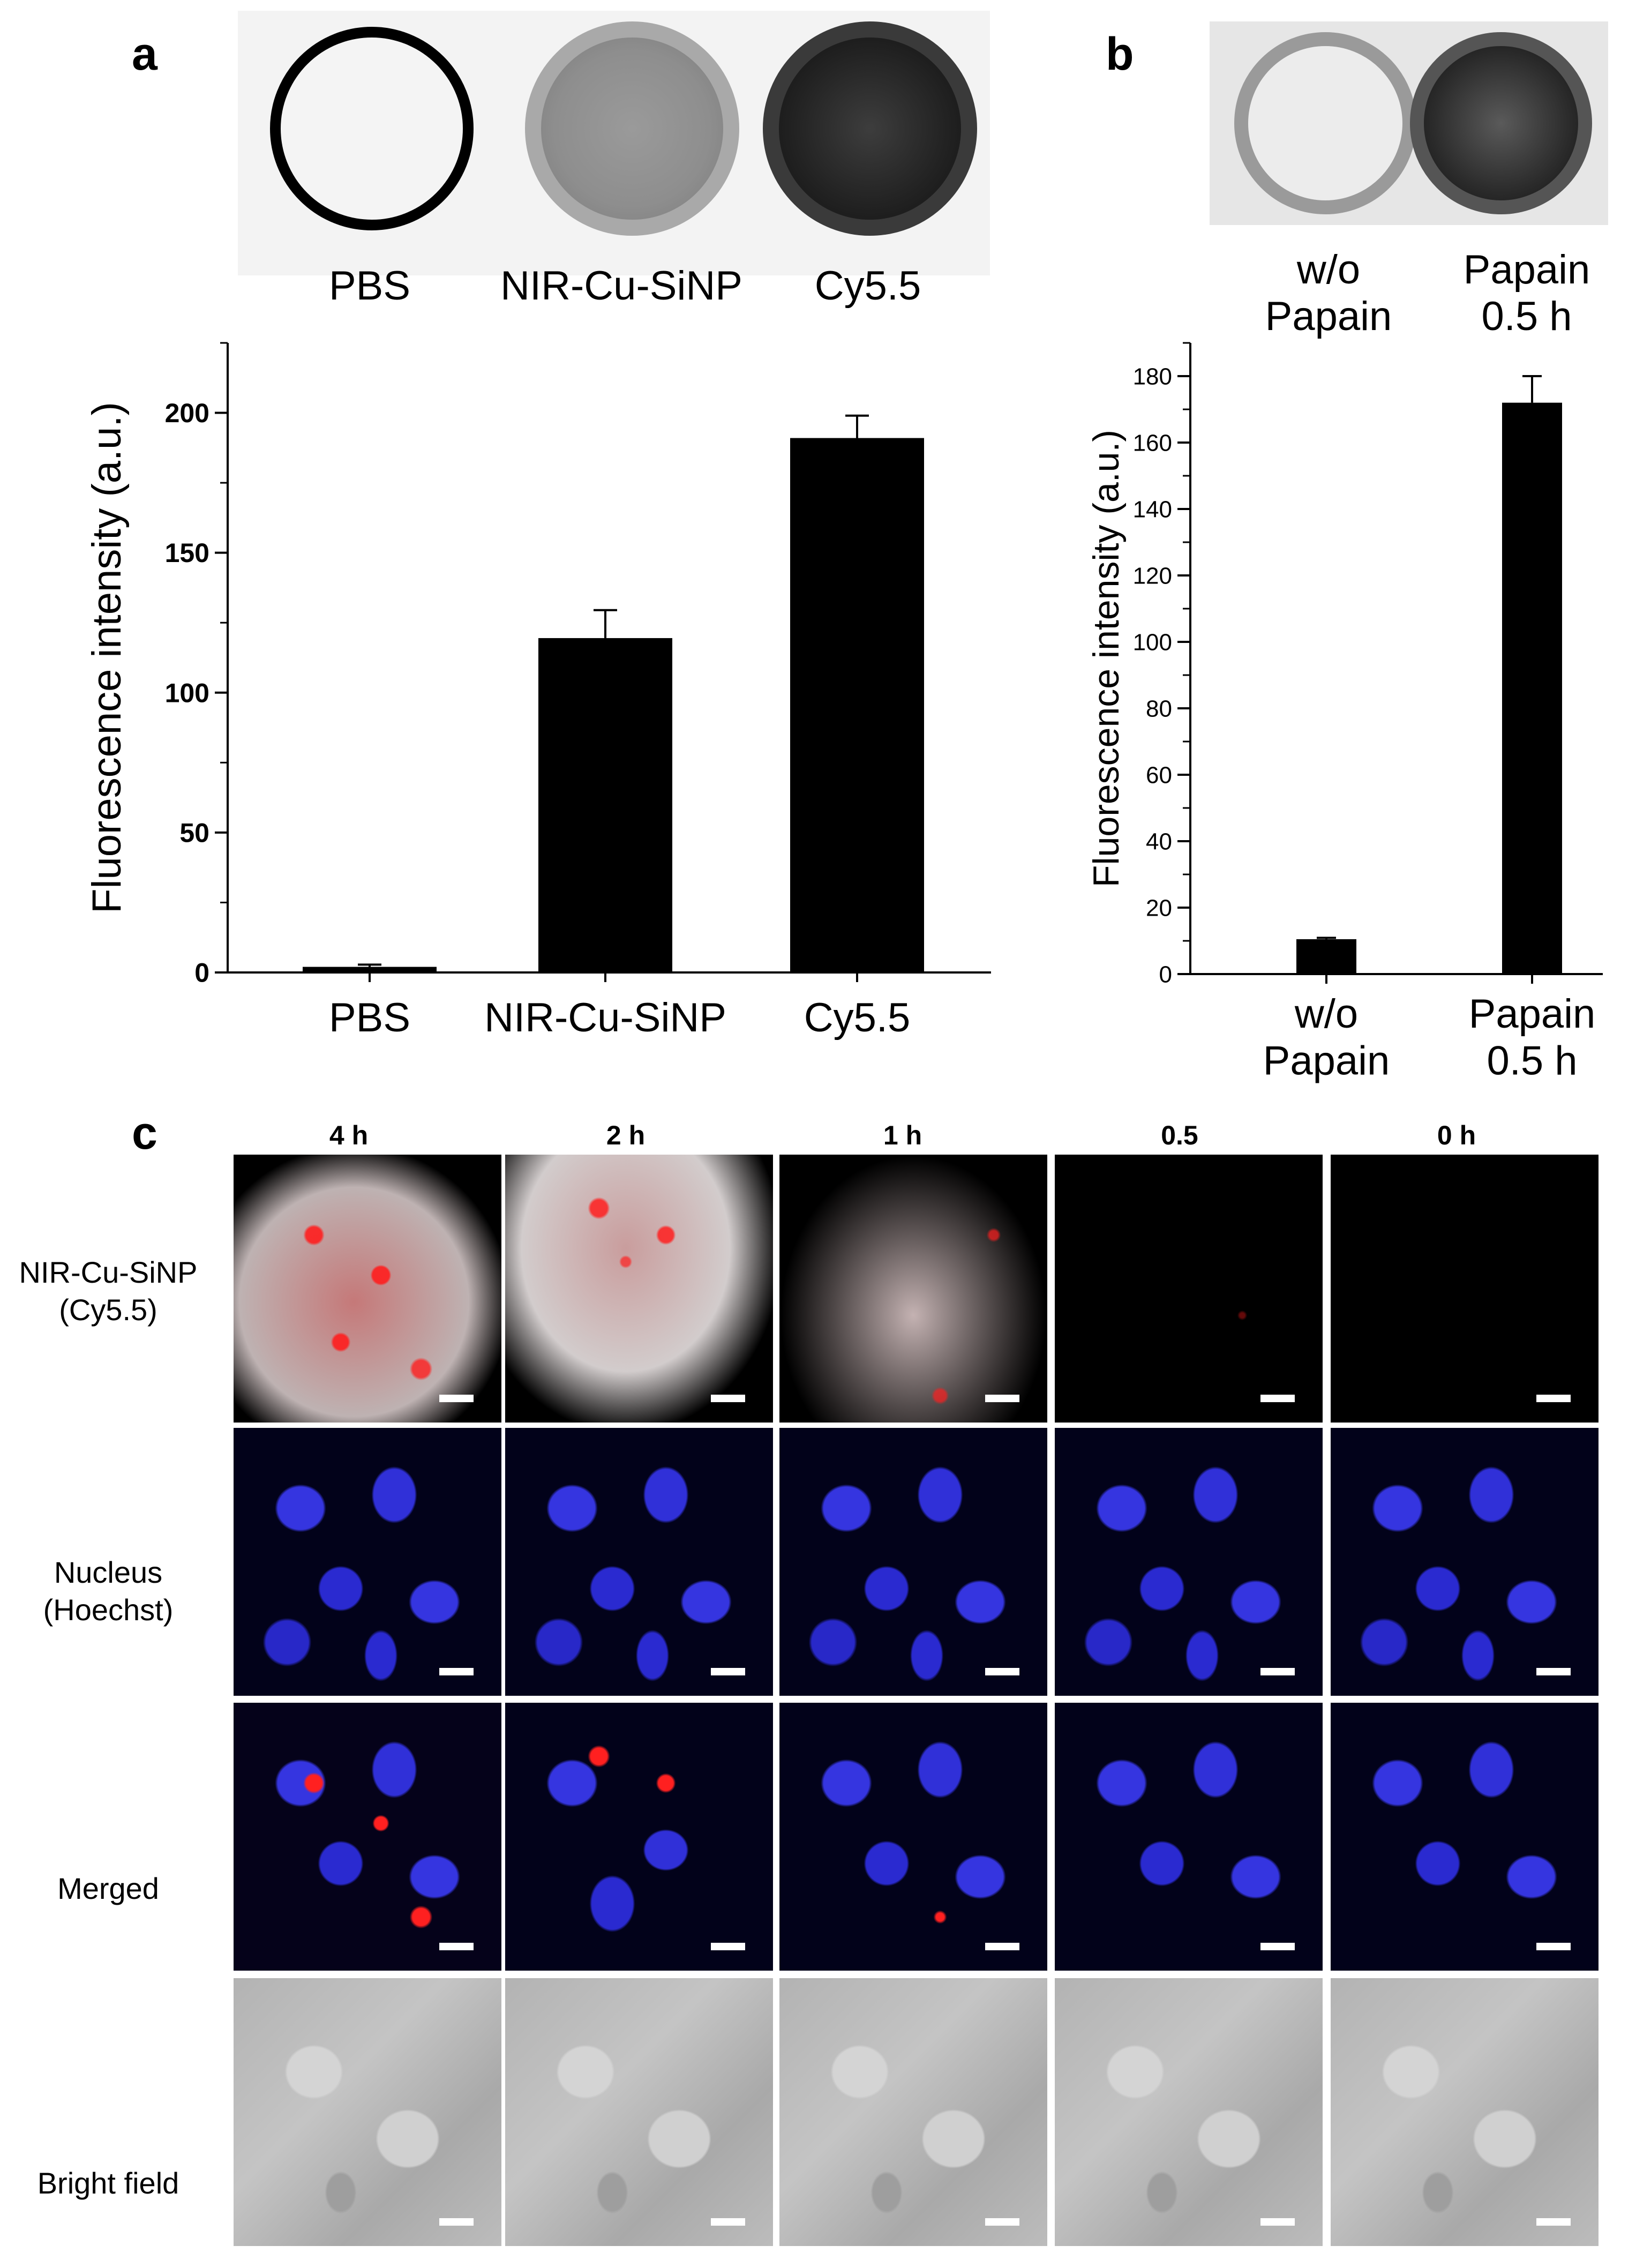 The image size is (1651, 2268). Describe the element at coordinates (639, 1289) in the screenshot. I see `micrograph-cy55-col1` at that location.